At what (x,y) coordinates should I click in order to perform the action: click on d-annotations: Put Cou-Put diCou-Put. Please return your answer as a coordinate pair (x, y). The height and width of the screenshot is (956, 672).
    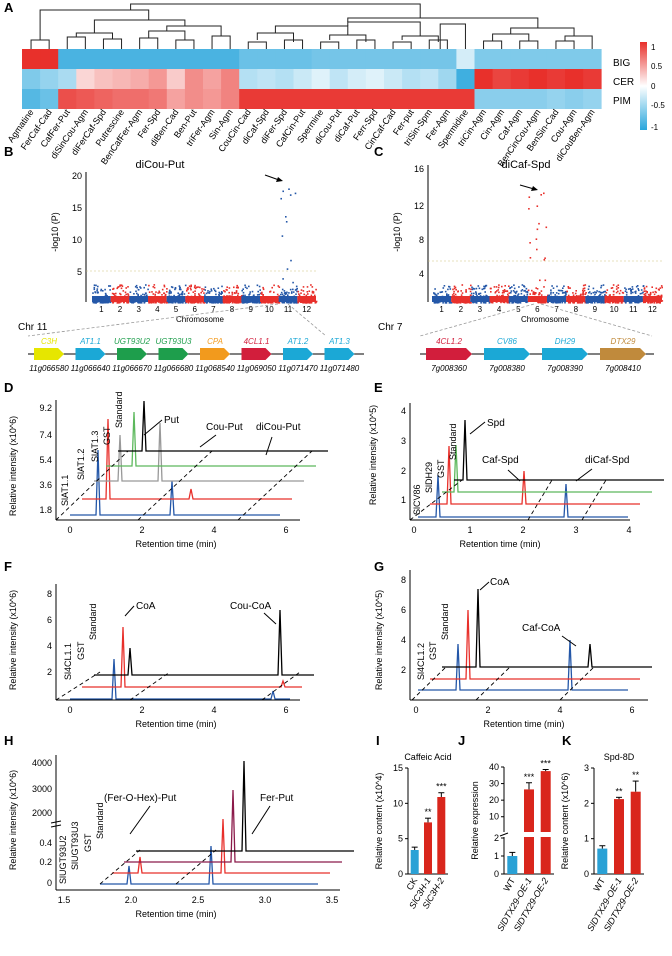
    Looking at the image, I should click on (232, 424).